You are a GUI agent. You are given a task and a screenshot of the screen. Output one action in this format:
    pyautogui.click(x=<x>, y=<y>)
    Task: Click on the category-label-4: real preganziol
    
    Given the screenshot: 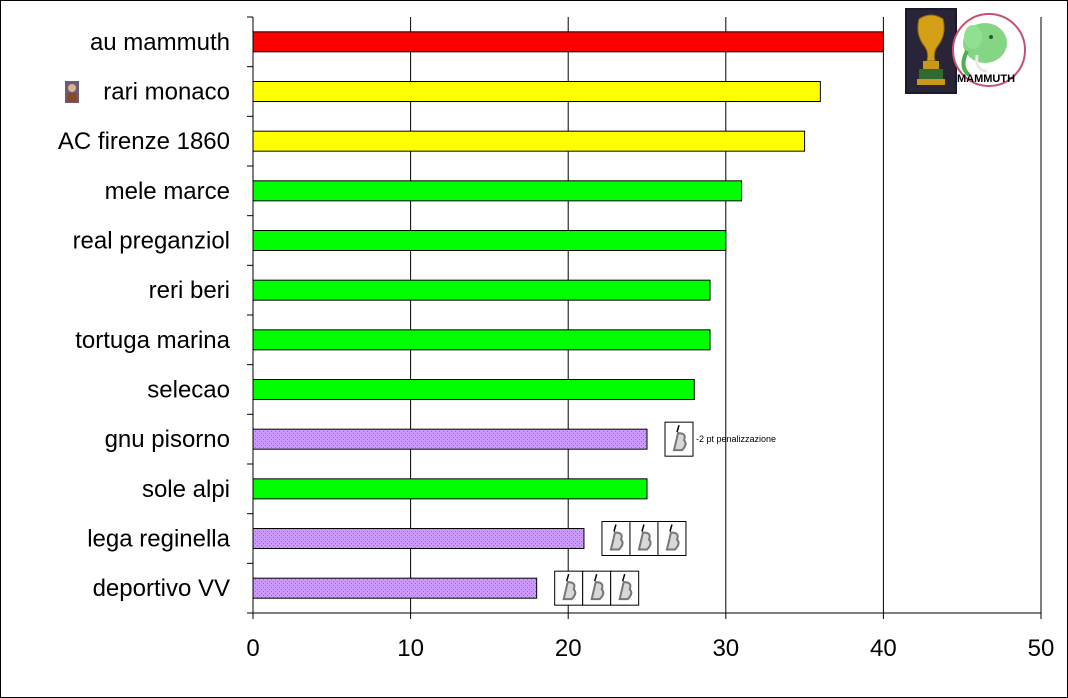 What is the action you would take?
    pyautogui.click(x=151, y=241)
    